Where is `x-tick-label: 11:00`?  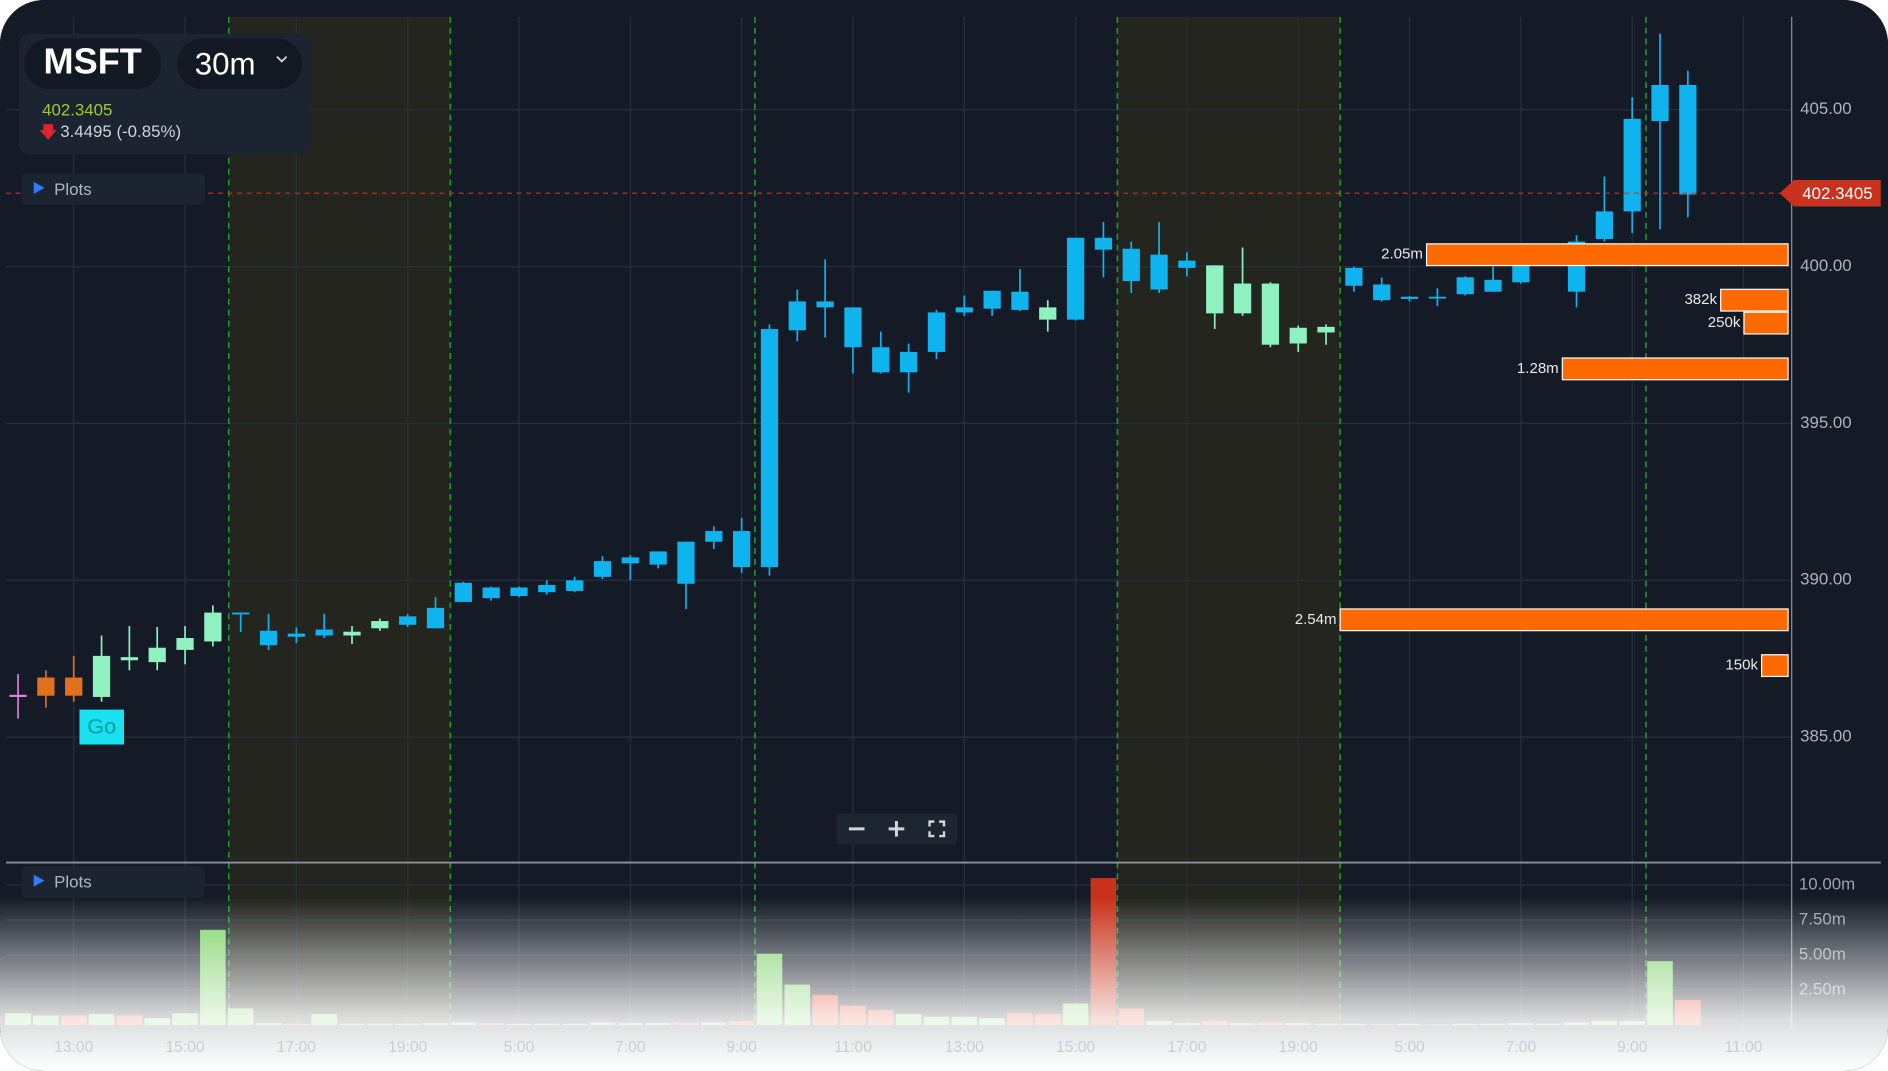
x-tick-label: 11:00 is located at coordinates (853, 1047).